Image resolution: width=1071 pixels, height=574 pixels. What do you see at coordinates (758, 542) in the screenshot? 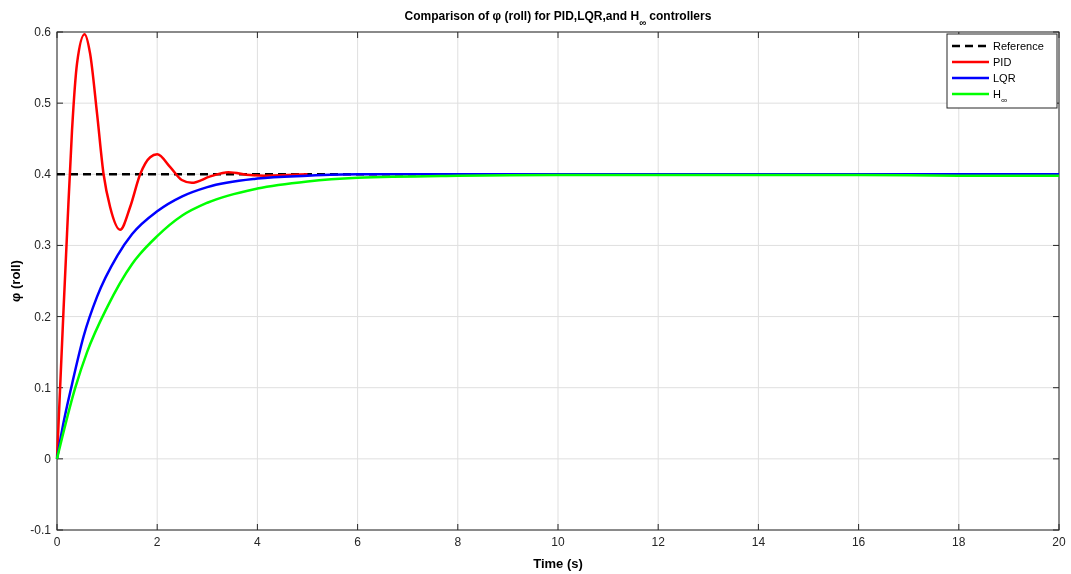
I see `x-tick-label: 14` at bounding box center [758, 542].